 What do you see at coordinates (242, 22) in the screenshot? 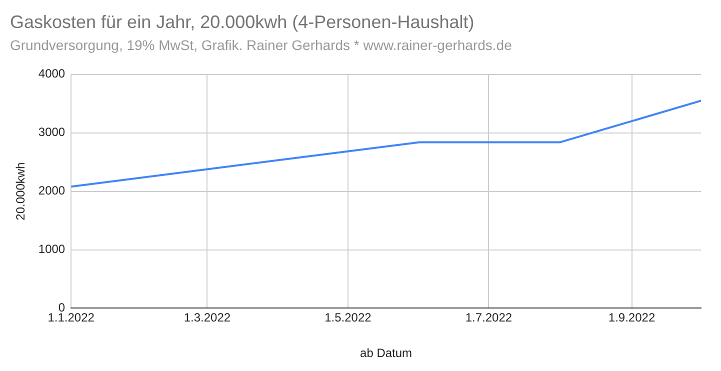
I see `chart-title: Gaskosten für ein Jahr, 20.000kwh (4-Personen-Haushalt)` at bounding box center [242, 22].